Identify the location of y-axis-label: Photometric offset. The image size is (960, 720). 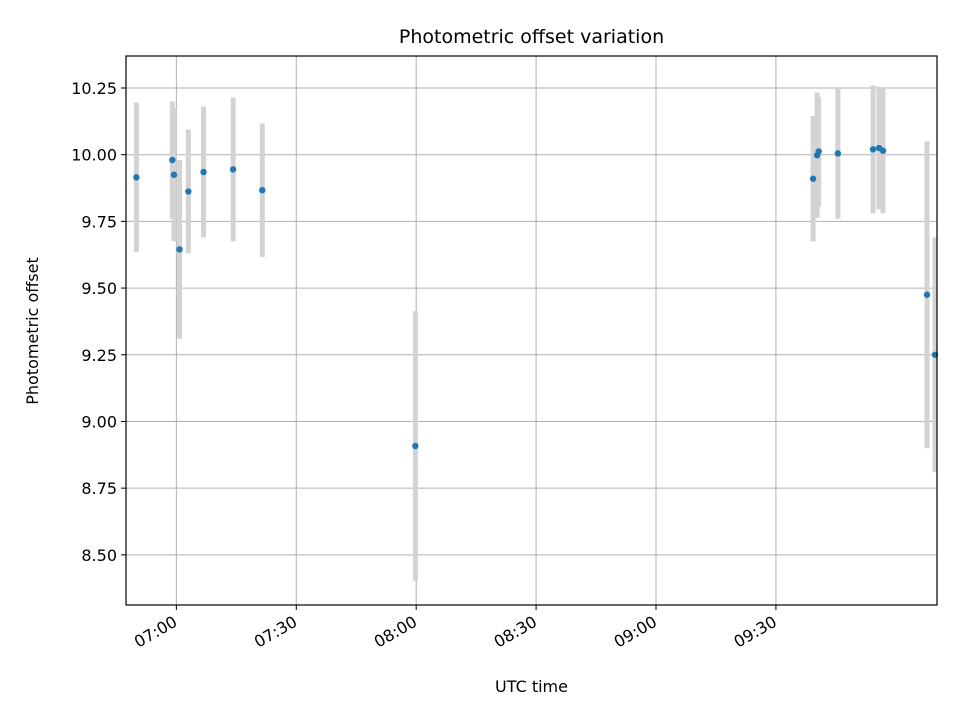
(32, 331).